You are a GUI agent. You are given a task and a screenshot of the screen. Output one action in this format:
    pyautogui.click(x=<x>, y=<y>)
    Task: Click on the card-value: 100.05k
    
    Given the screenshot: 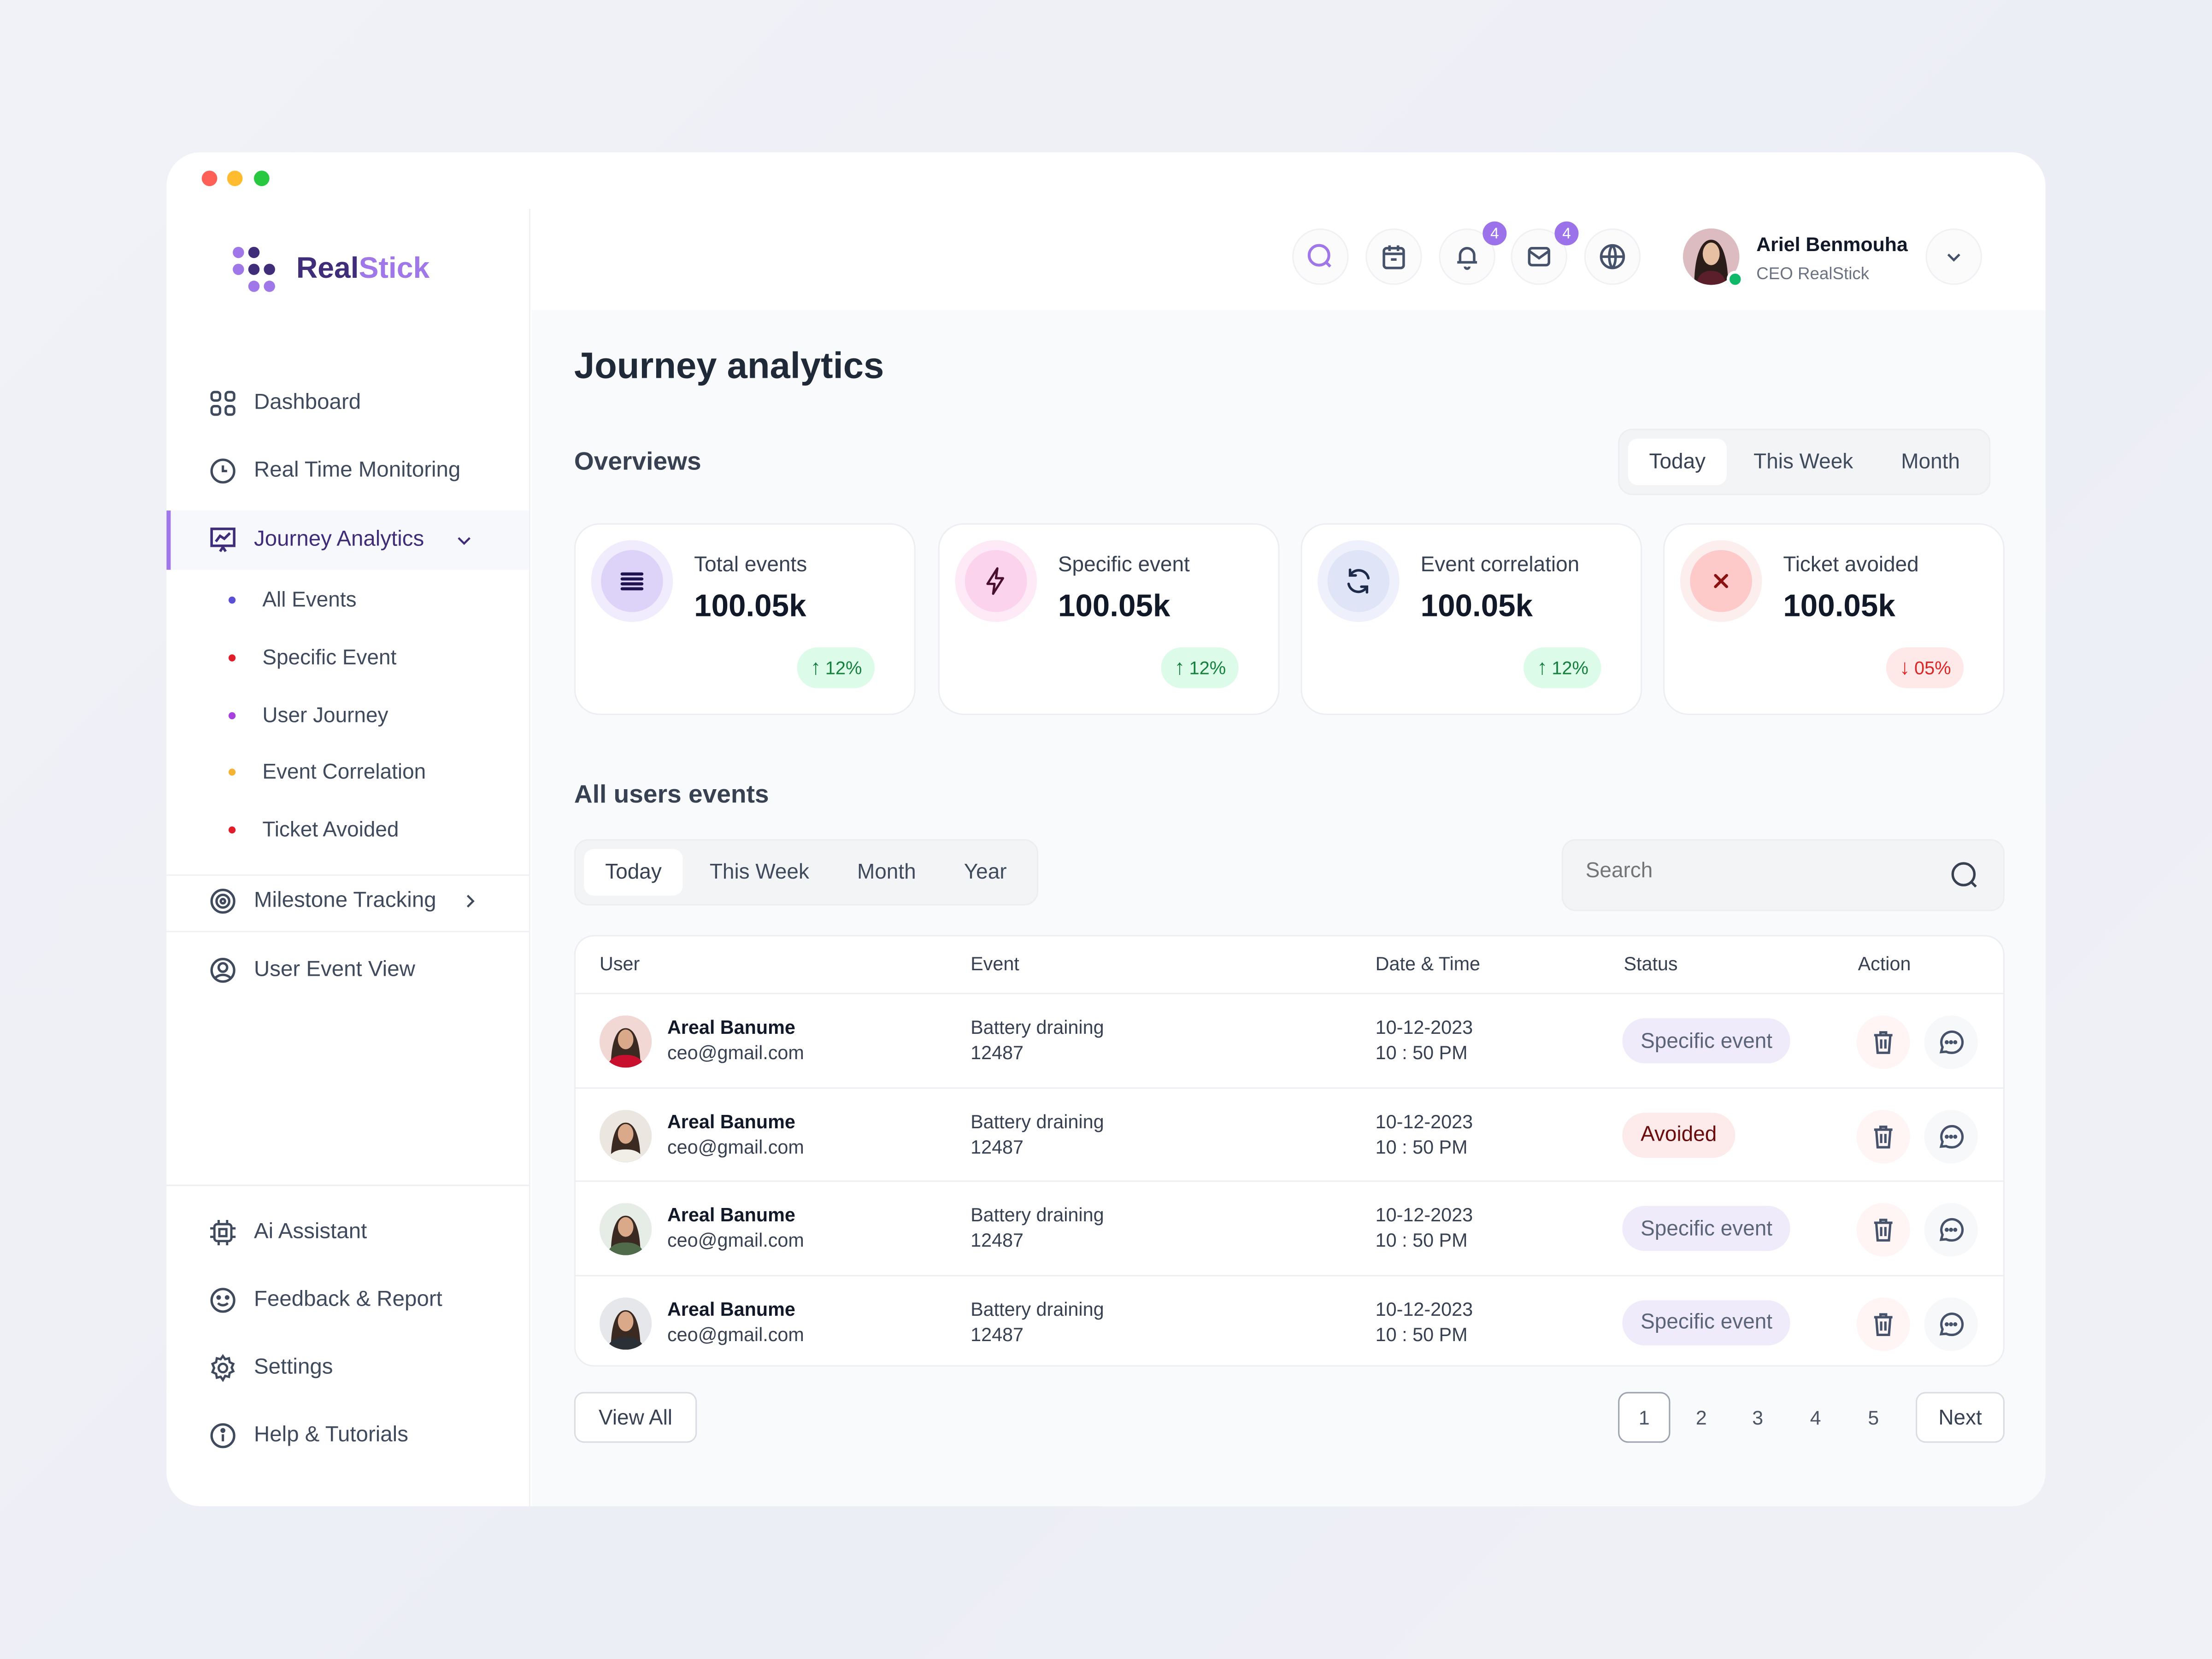 What is the action you would take?
    pyautogui.click(x=1476, y=606)
    